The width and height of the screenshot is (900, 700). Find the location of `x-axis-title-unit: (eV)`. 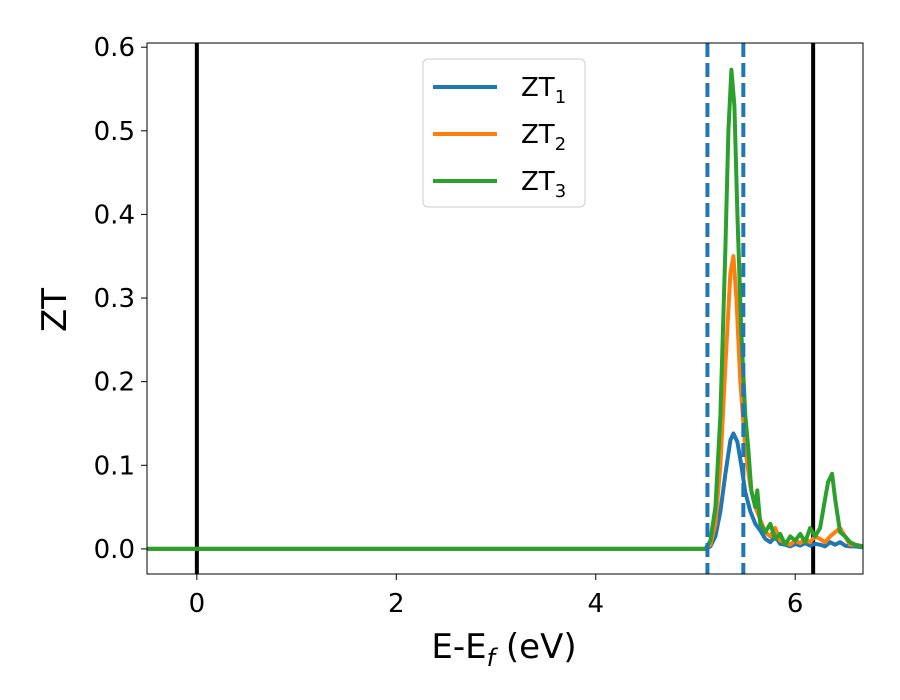

x-axis-title-unit: (eV) is located at coordinates (536, 647).